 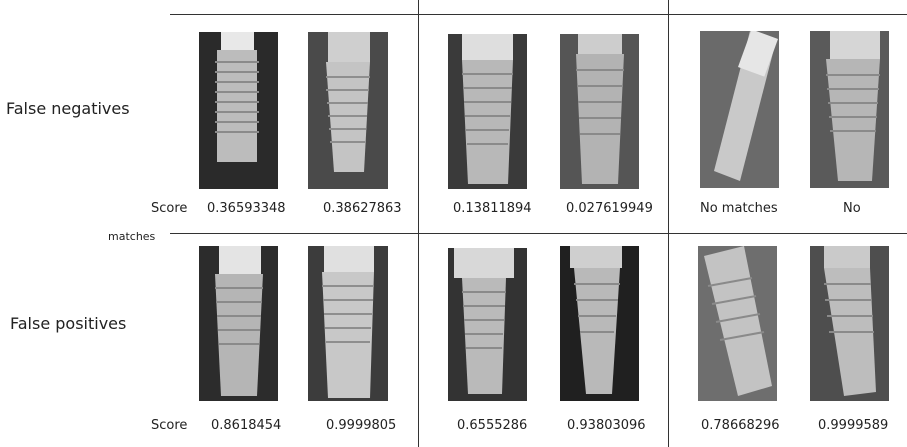 I want to click on row-label-false-negatives: False negatives, so click(x=68, y=108).